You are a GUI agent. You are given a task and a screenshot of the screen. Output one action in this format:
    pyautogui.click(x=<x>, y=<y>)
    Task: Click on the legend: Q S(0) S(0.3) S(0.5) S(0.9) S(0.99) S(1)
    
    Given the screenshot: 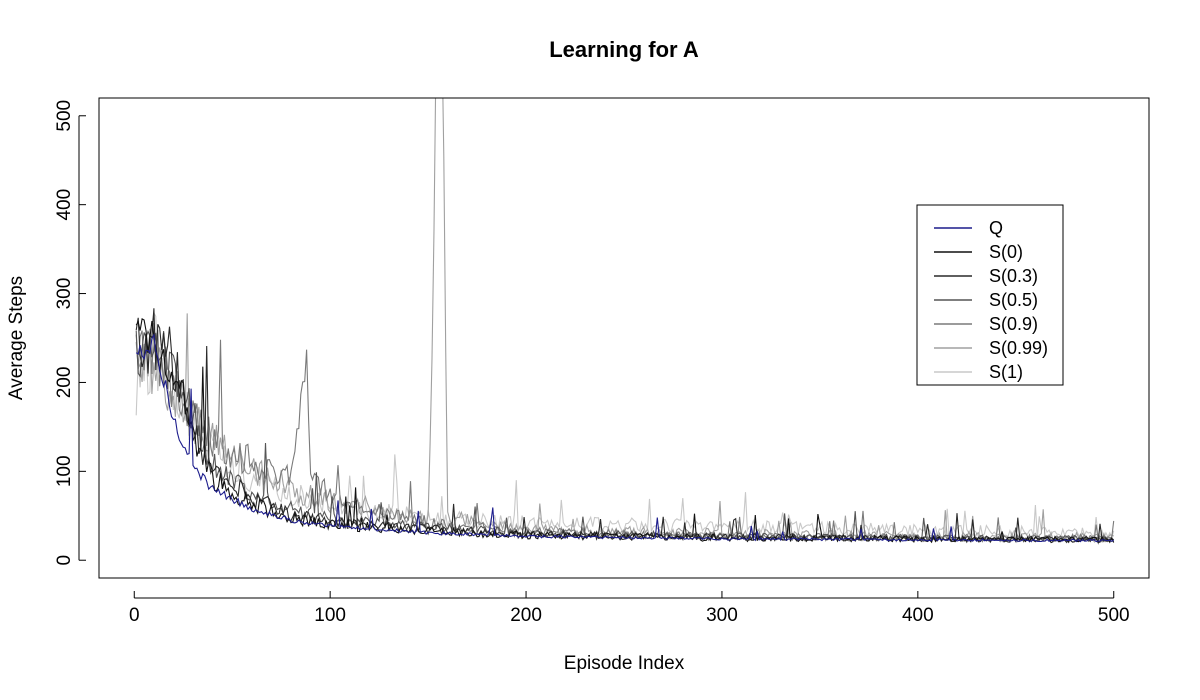 What is the action you would take?
    pyautogui.click(x=990, y=295)
    